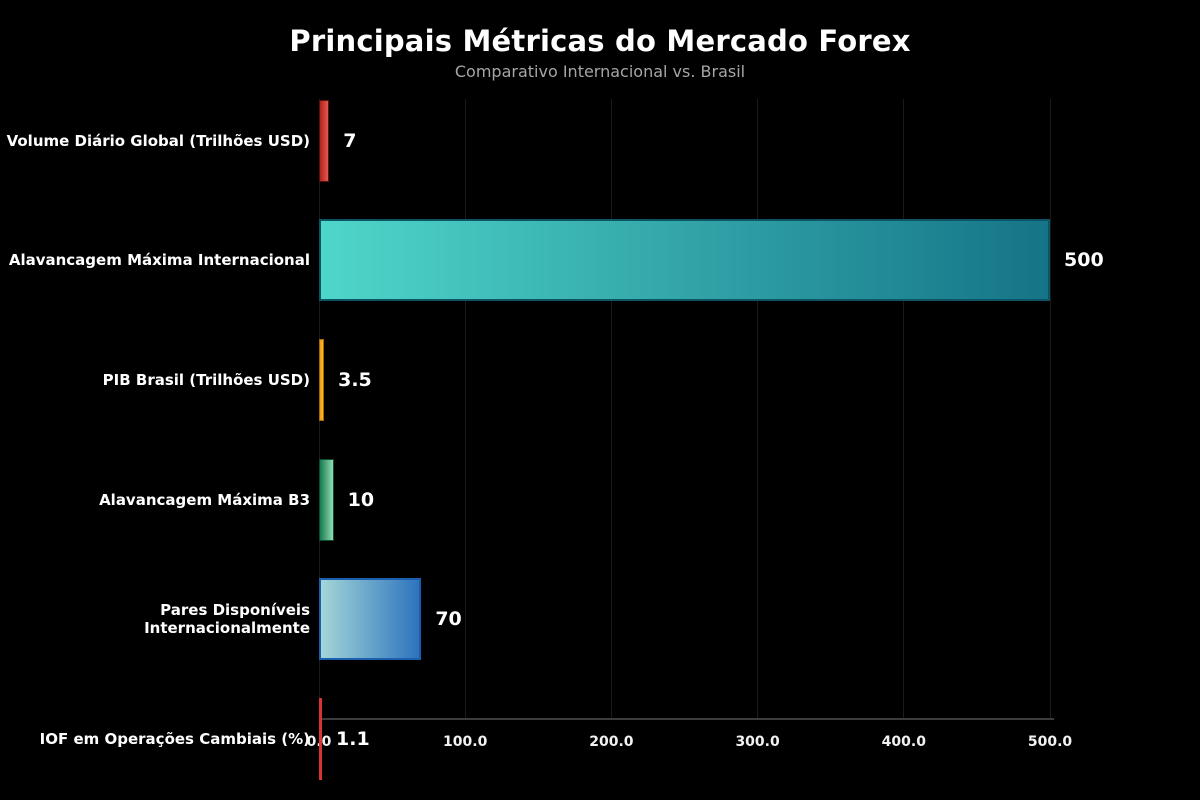 The image size is (1200, 800). What do you see at coordinates (174, 739) in the screenshot?
I see `category-label: IOF em Operações Cambiais (%)` at bounding box center [174, 739].